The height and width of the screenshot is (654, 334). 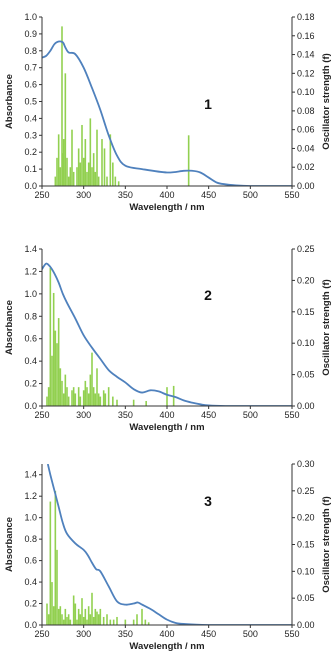 What do you see at coordinates (30, 102) in the screenshot?
I see `y-tick-label: 0.5` at bounding box center [30, 102].